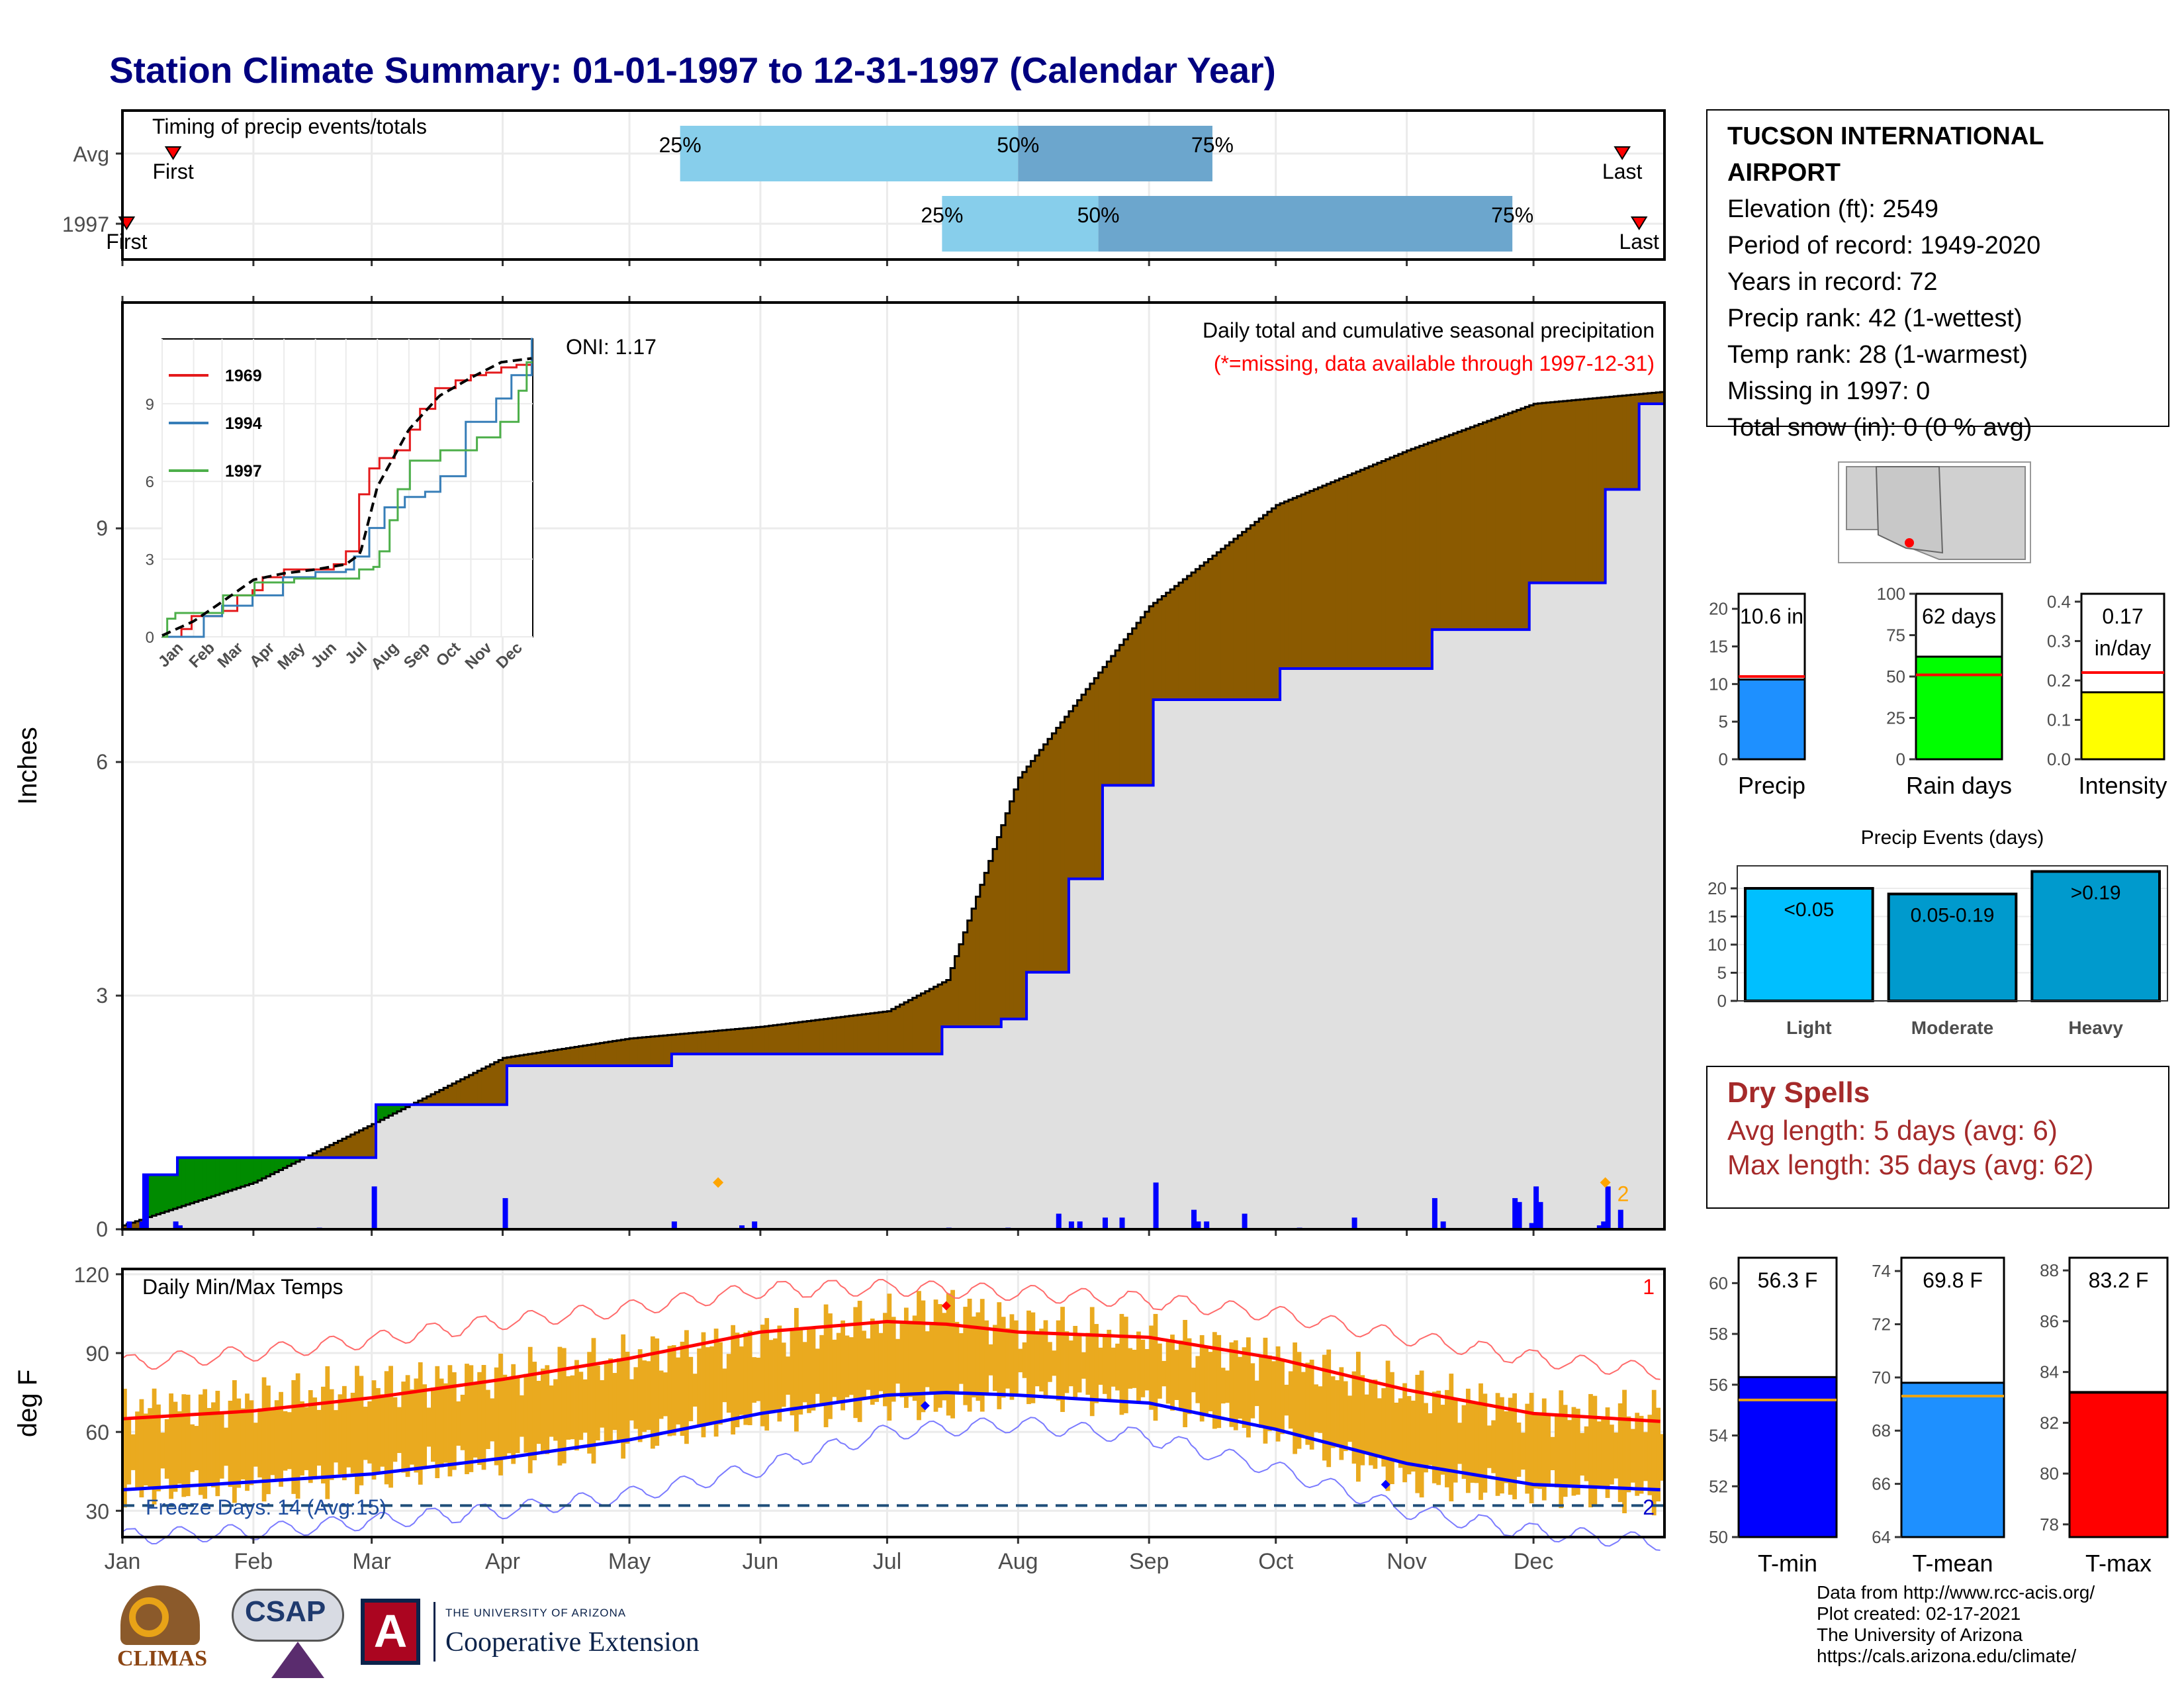  I want to click on raindays_small-ytick-label: 0, so click(1900, 759).